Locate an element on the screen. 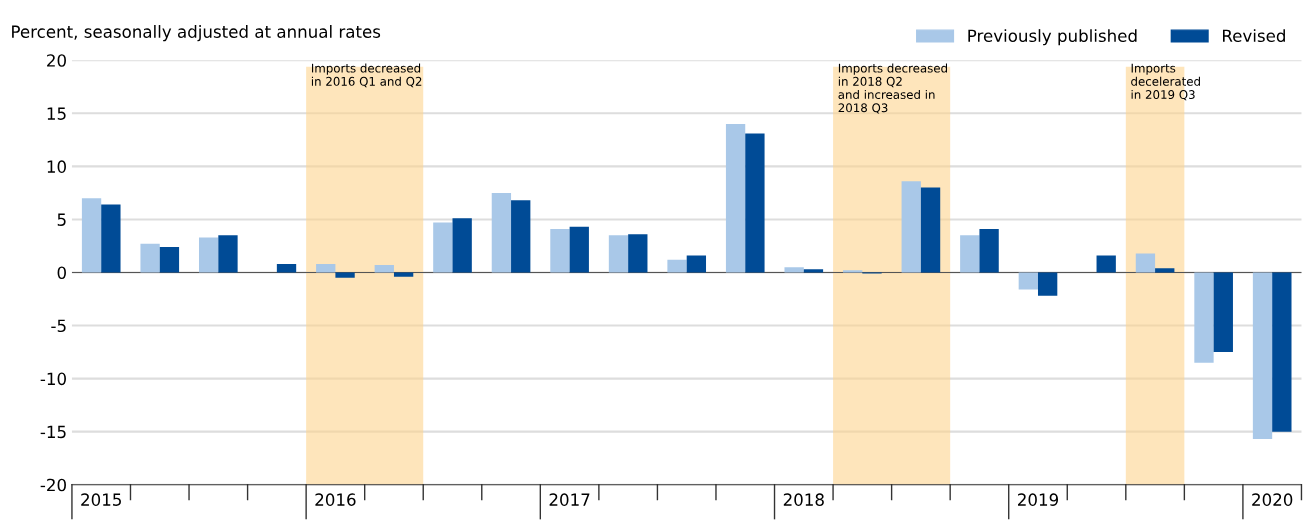 Image resolution: width=1308 pixels, height=524 pixels. y-tick-label: -10 is located at coordinates (53, 379).